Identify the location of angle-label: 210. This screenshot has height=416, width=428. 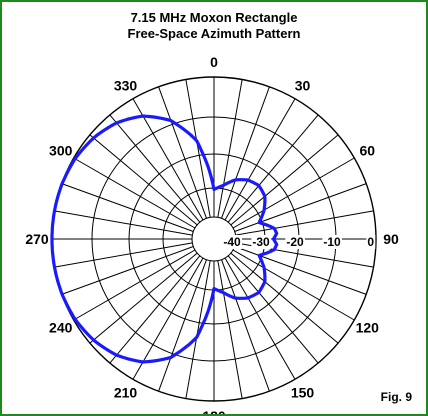
(126, 392).